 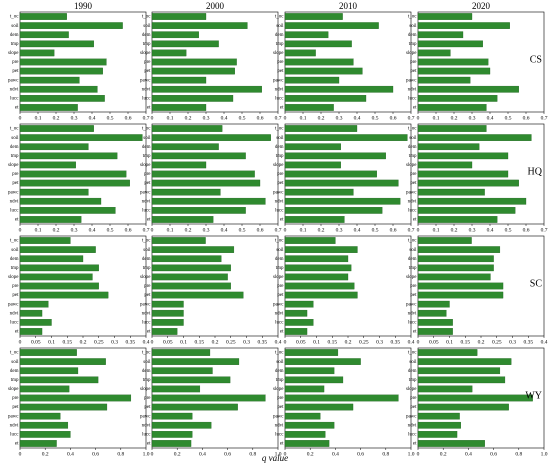 I want to click on x-tick-label: 0.5, so click(x=110, y=118).